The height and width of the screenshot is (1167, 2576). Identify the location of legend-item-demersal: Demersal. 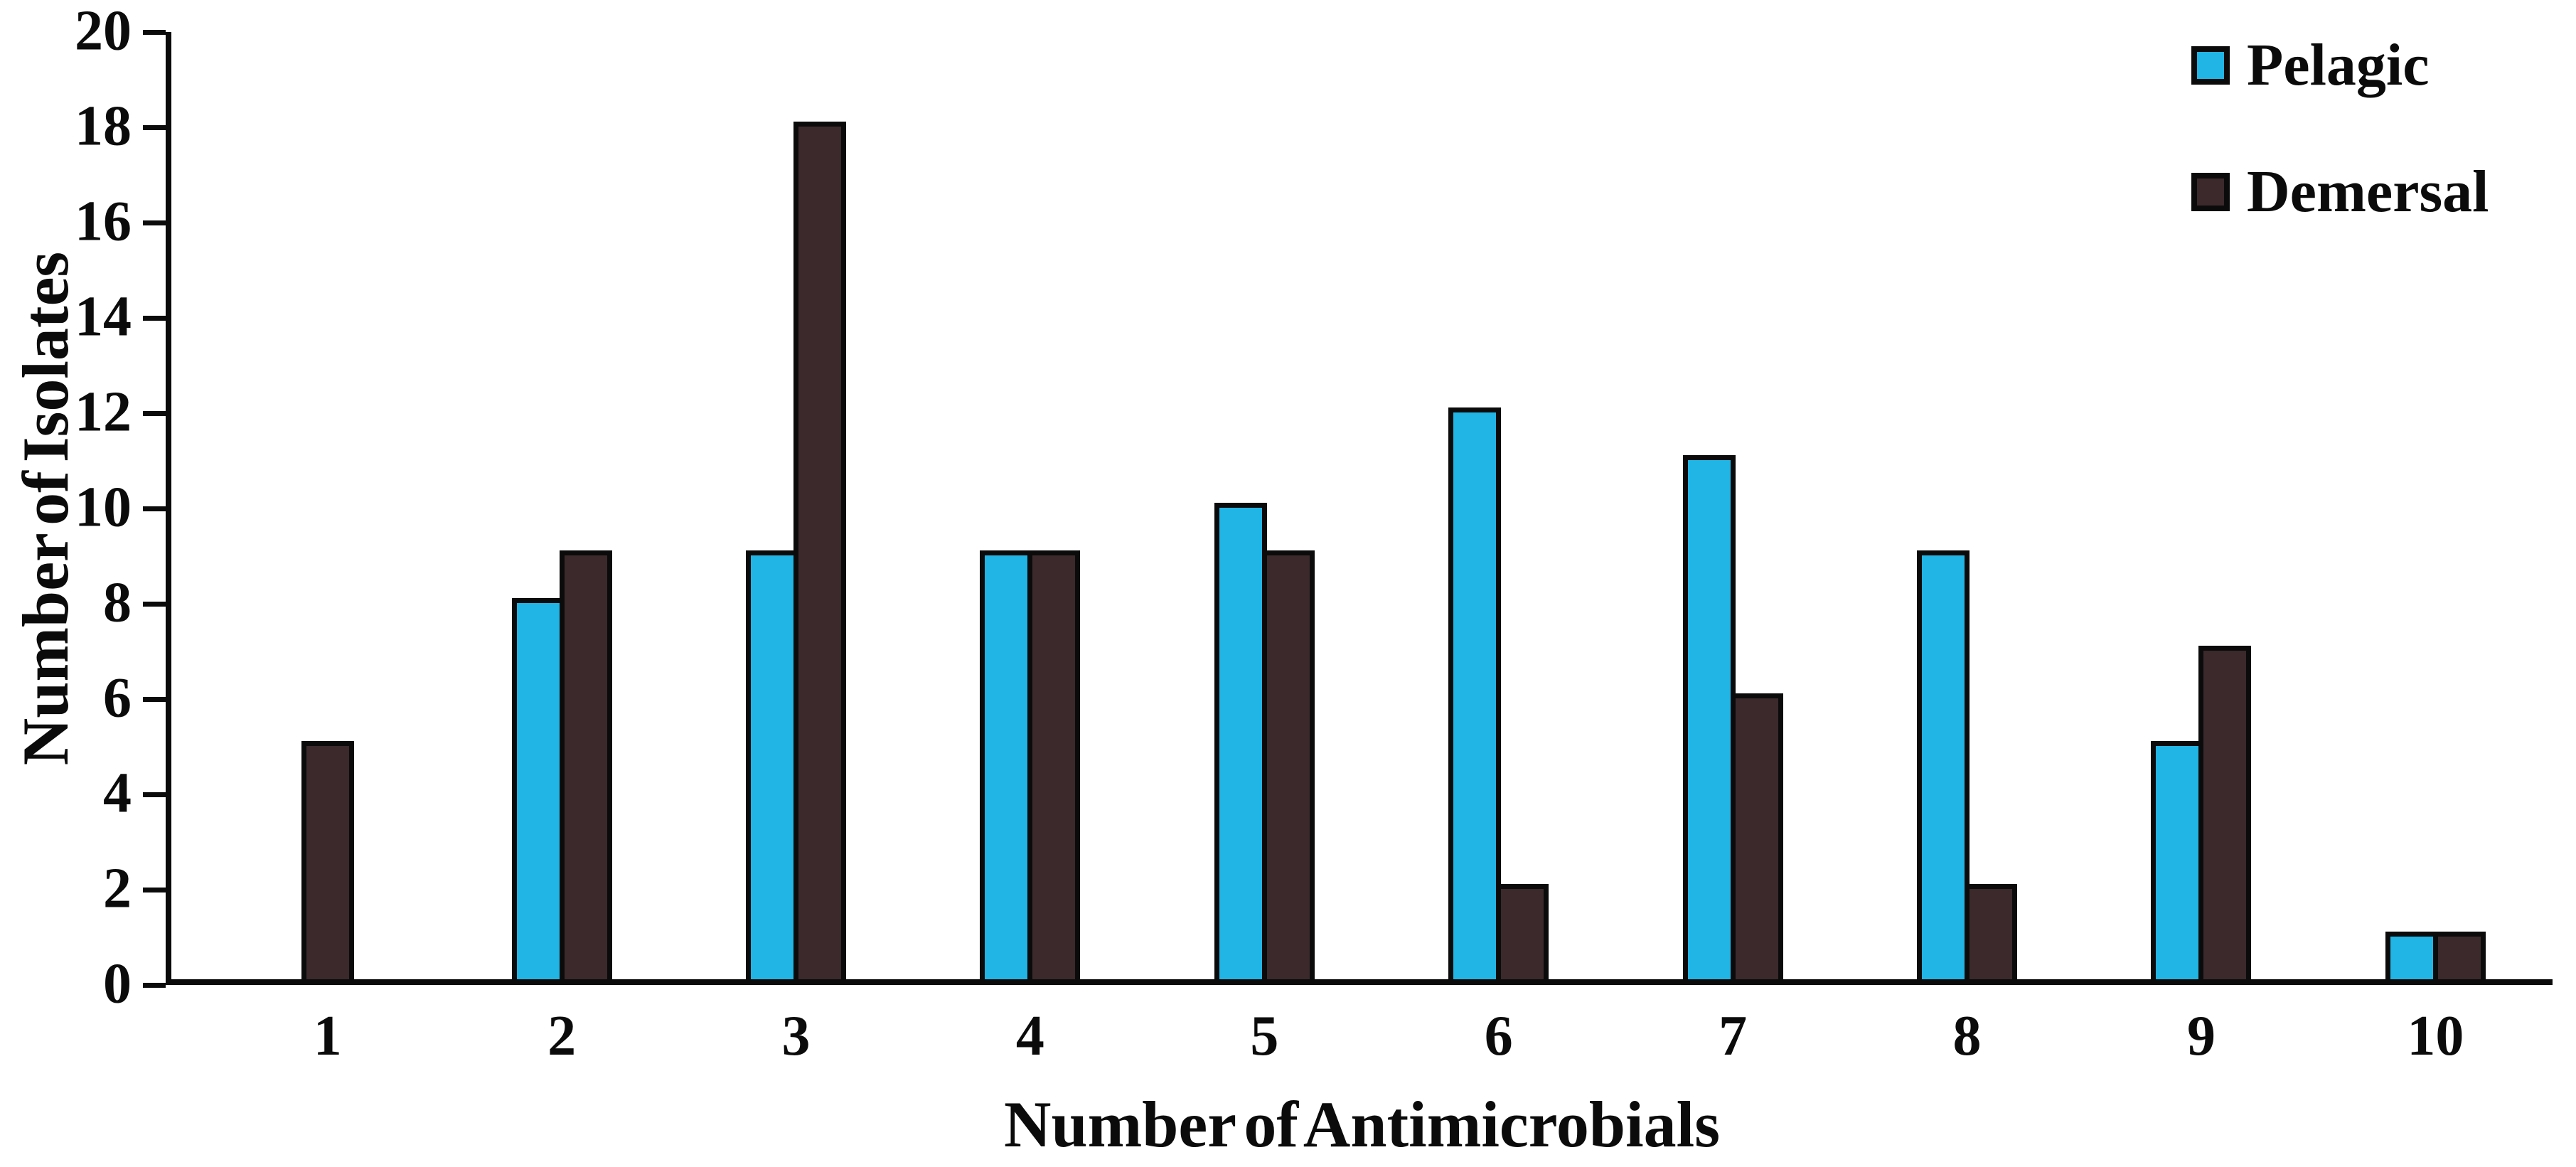
(2340, 192).